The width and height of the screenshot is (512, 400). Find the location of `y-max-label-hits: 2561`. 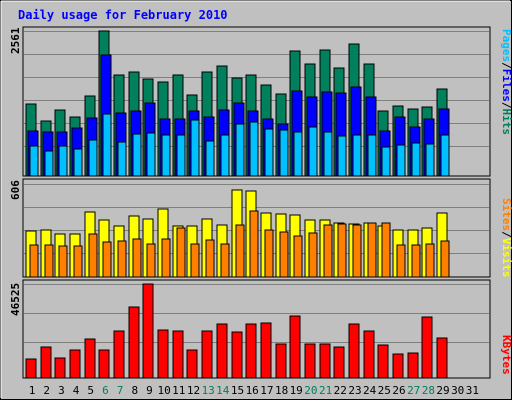

y-max-label-hits: 2561 is located at coordinates (15, 40).